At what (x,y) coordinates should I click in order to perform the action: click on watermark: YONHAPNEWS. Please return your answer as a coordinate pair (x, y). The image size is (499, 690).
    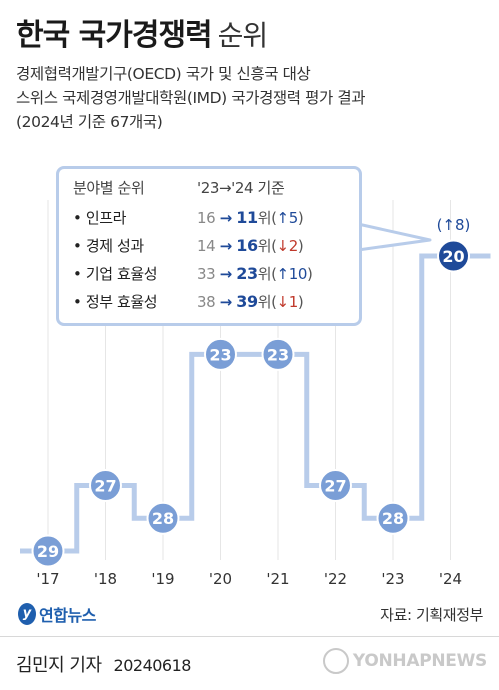
    Looking at the image, I should click on (404, 661).